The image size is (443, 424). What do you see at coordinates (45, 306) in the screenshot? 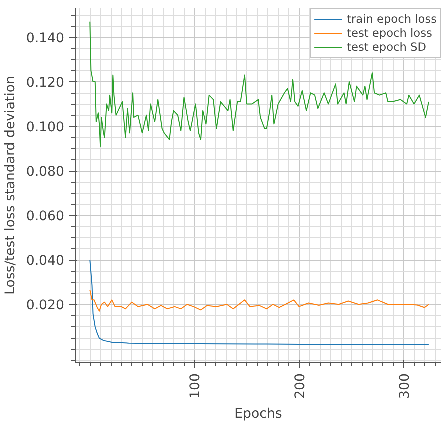
I see `y-tick-label: 0.020` at bounding box center [45, 306].